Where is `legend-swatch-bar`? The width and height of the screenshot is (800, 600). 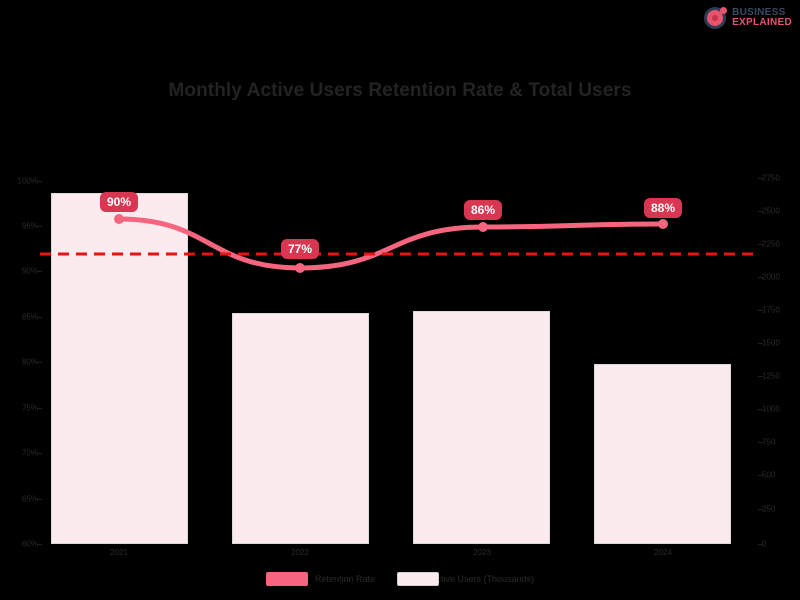 legend-swatch-bar is located at coordinates (417, 579).